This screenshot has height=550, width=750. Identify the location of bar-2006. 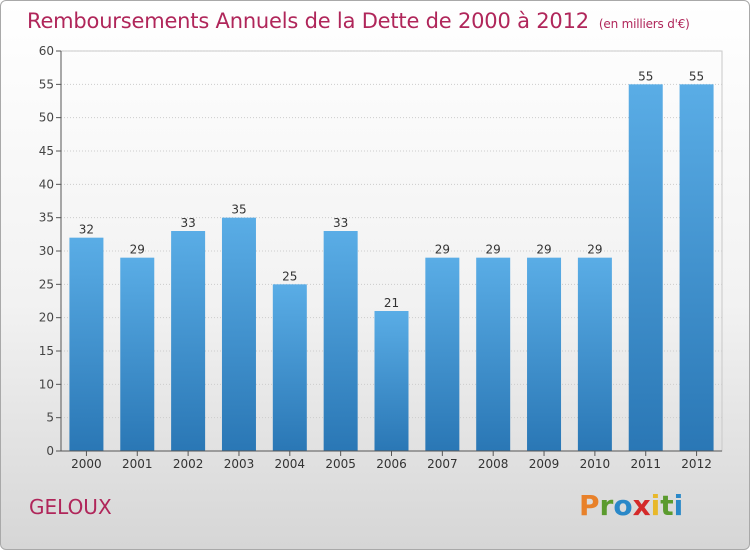
(391, 381).